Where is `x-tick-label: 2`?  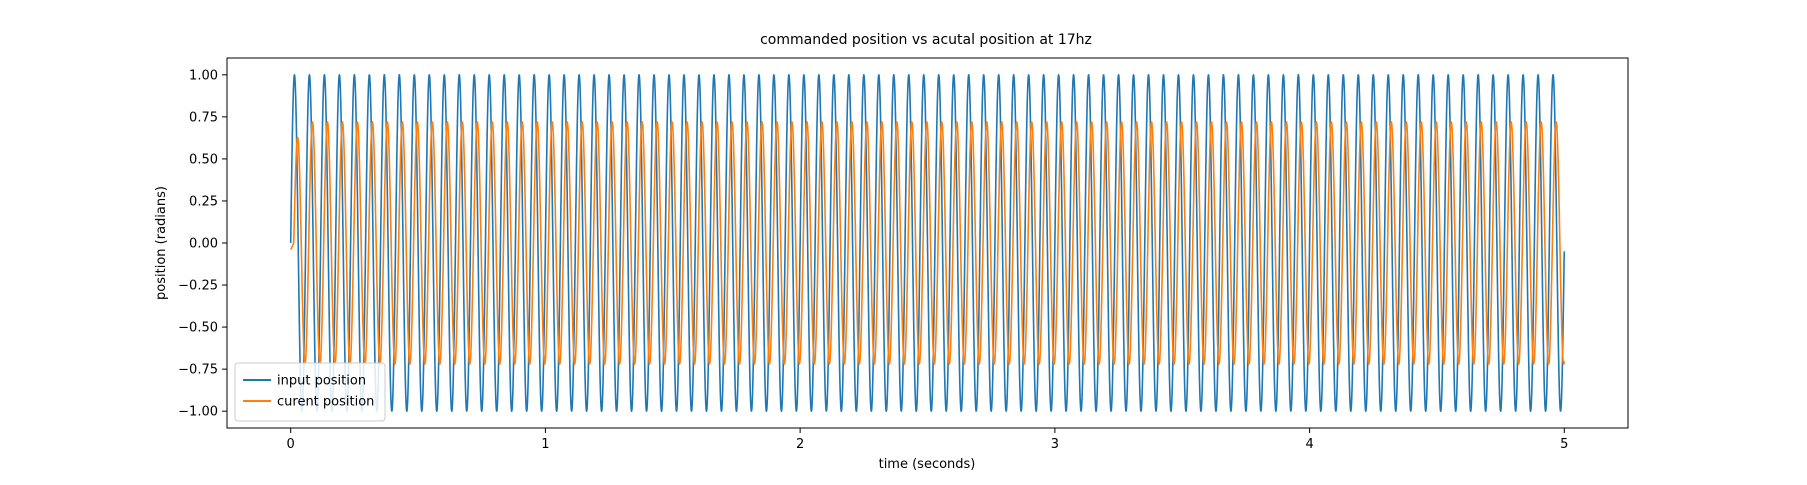
x-tick-label: 2 is located at coordinates (800, 444).